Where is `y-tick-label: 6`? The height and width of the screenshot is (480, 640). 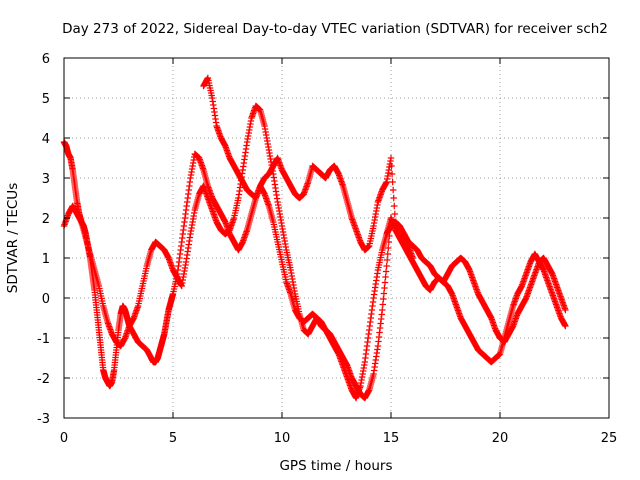 y-tick-label: 6 is located at coordinates (46, 59).